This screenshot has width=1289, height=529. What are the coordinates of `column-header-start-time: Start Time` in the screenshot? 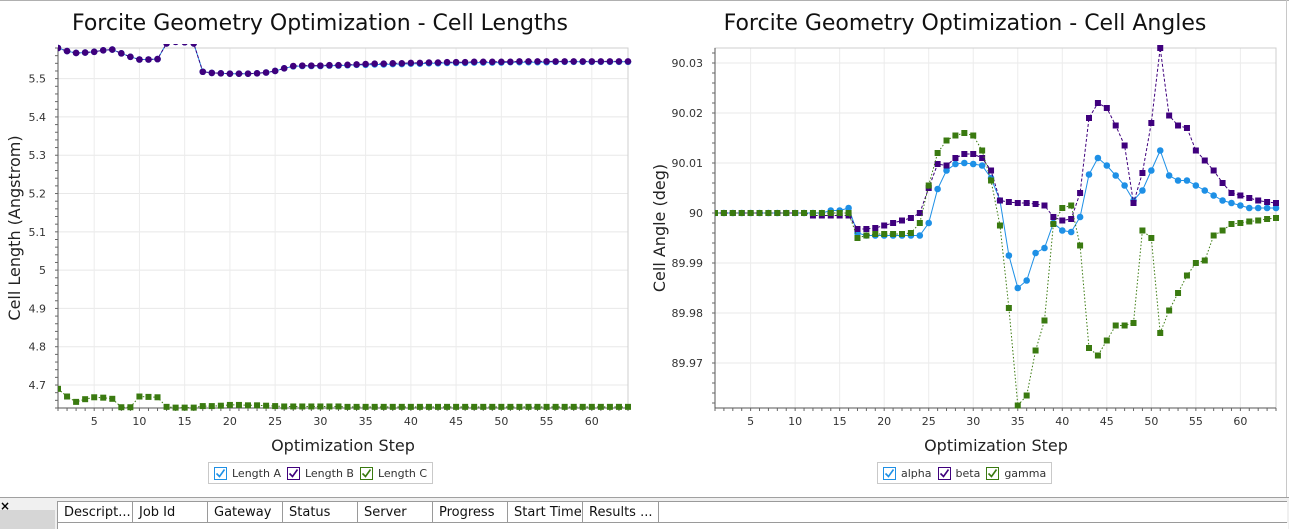 It's located at (545, 512).